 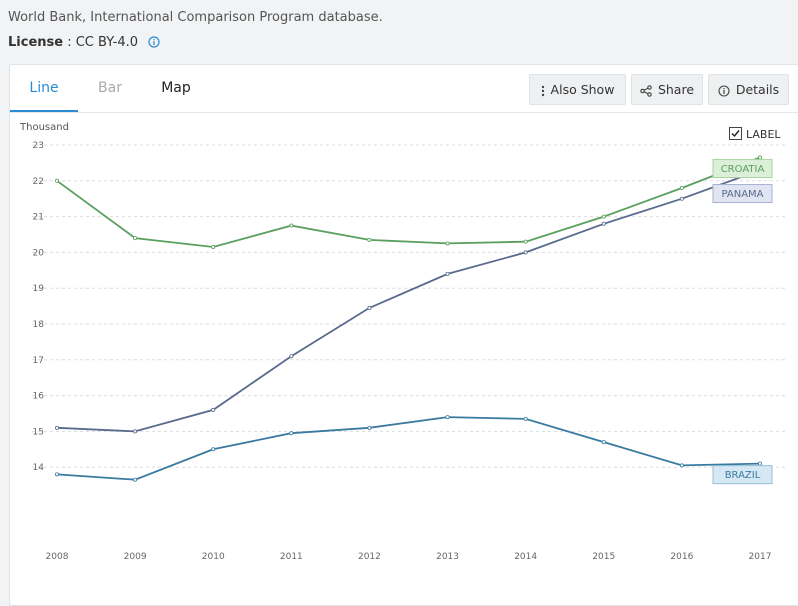 I want to click on x-tick-label: 2011, so click(x=291, y=557).